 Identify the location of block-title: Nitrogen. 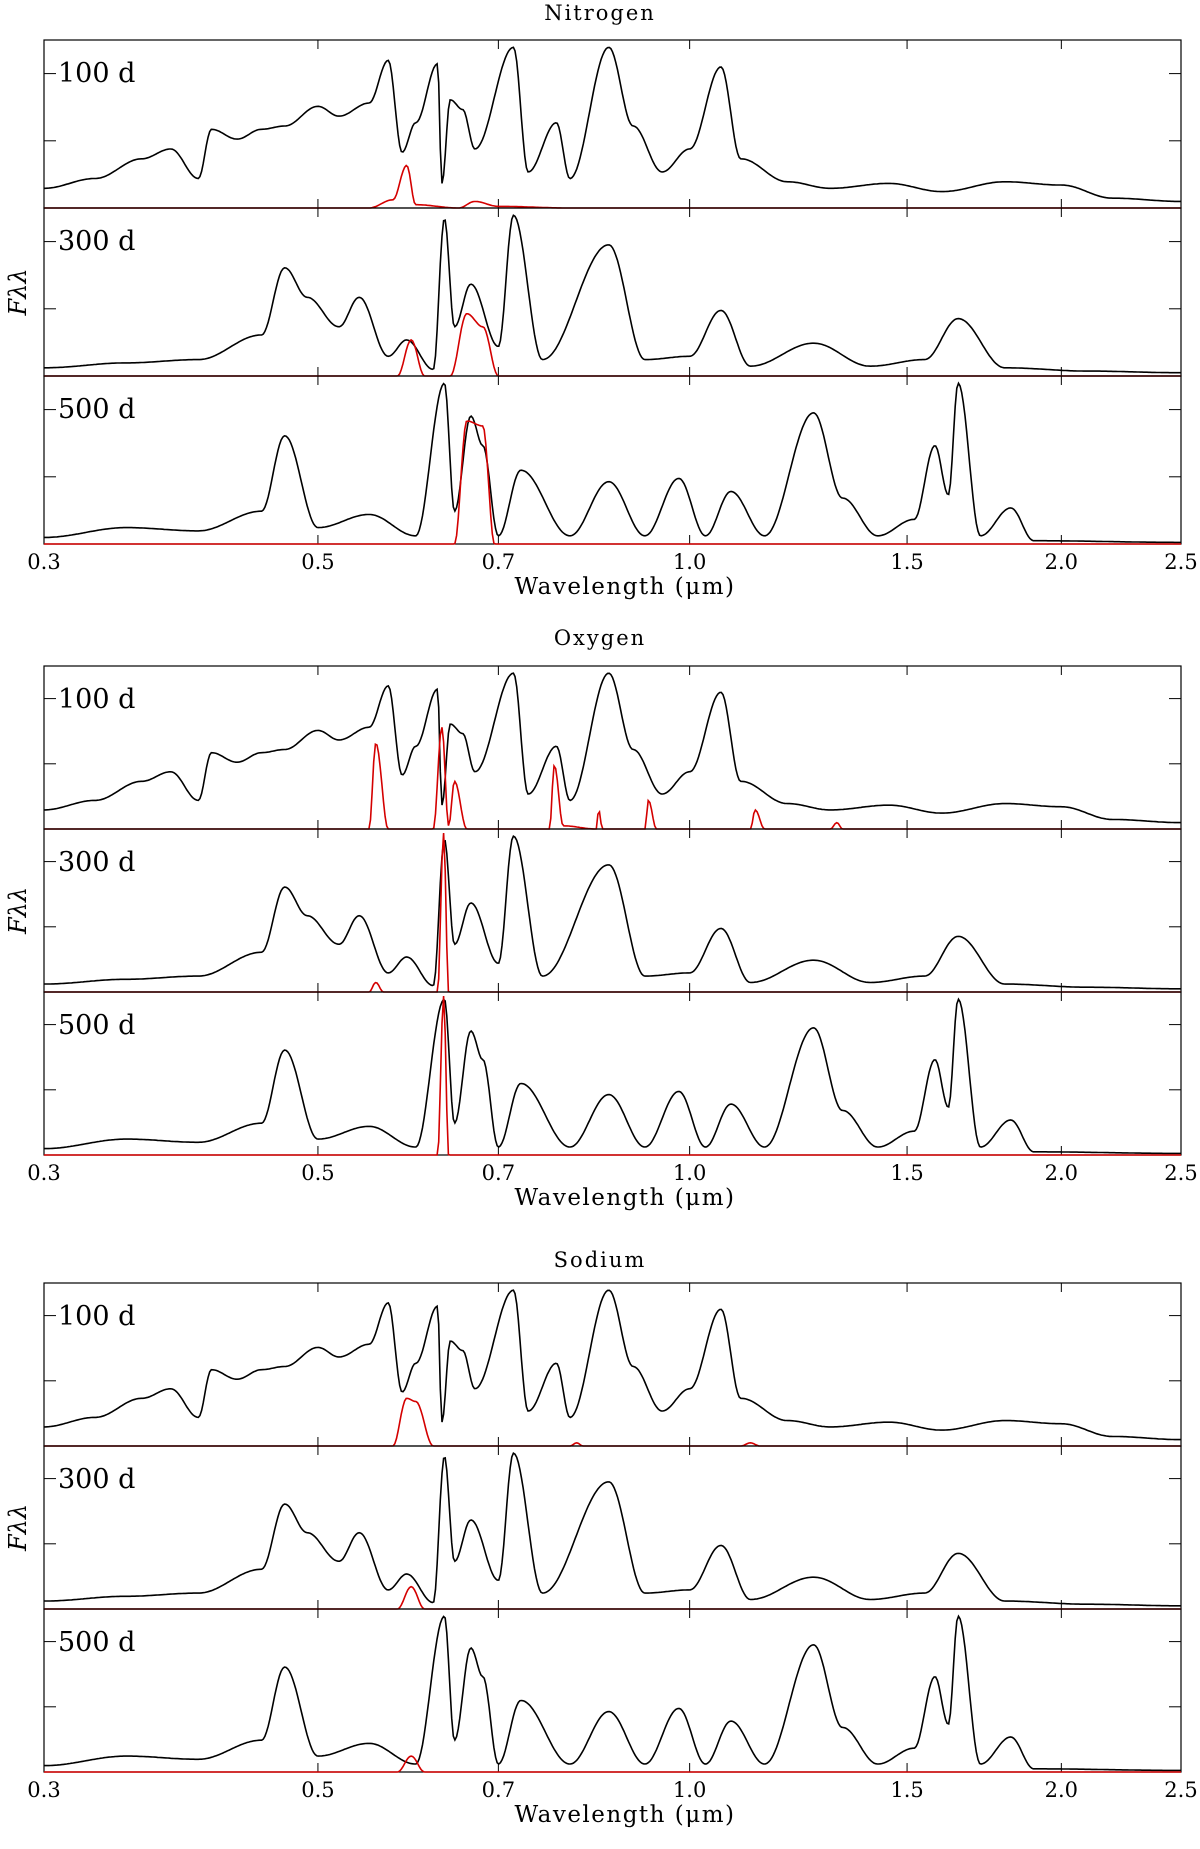
(600, 13).